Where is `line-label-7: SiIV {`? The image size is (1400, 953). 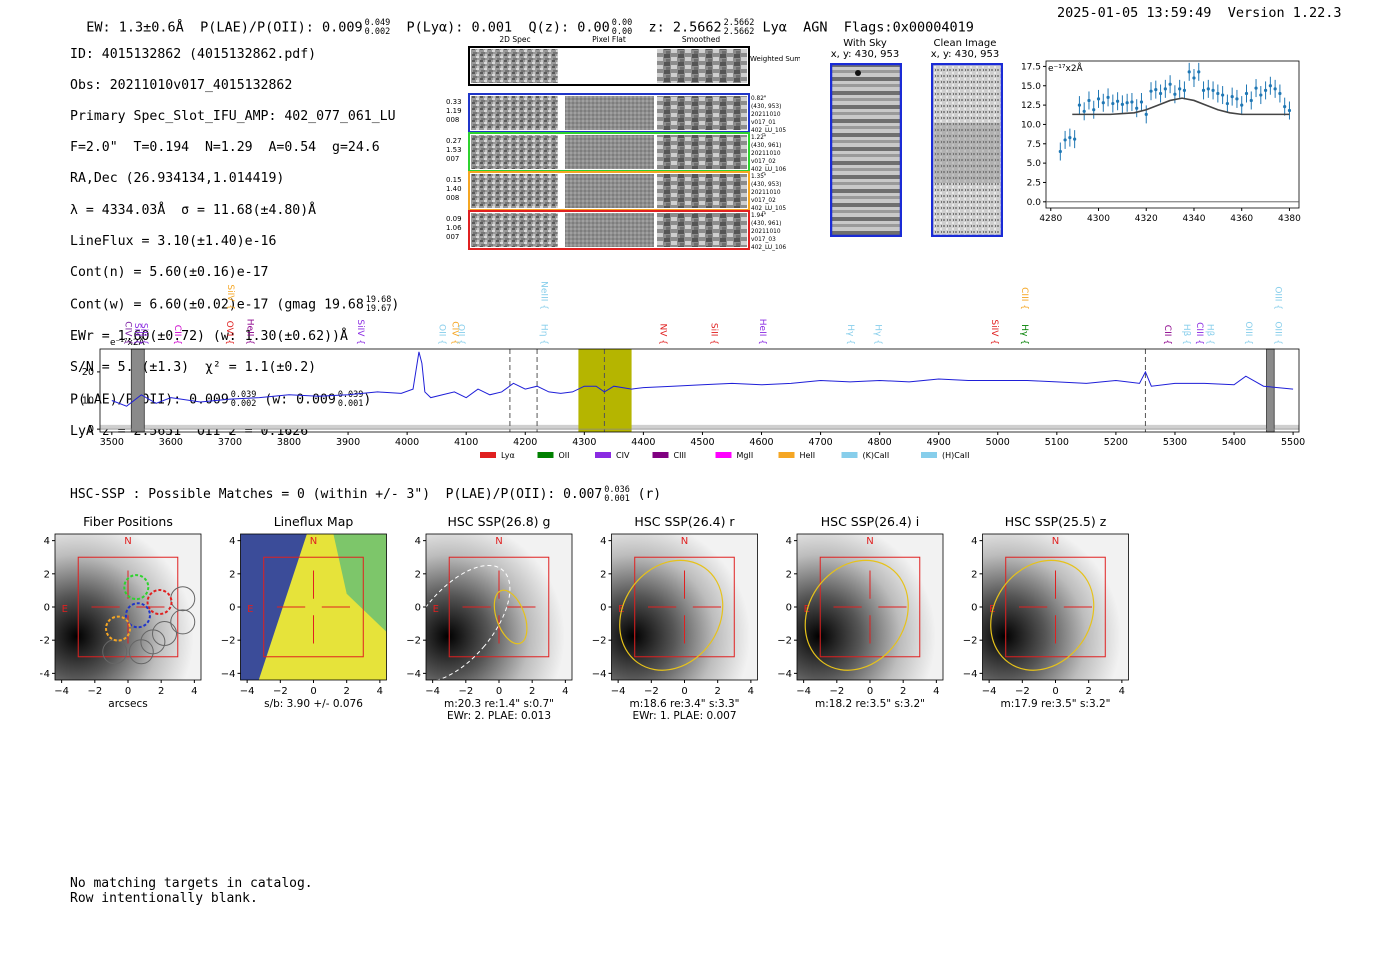 line-label-7: SiIV { is located at coordinates (360, 332).